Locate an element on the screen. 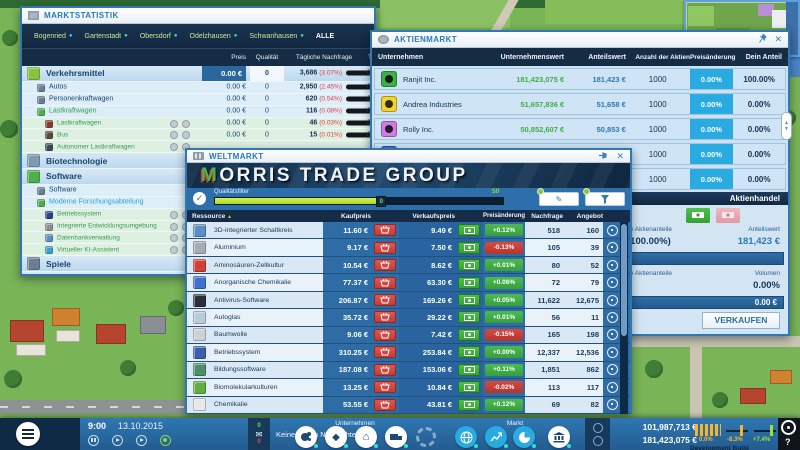 This screenshot has height=450, width=800. table-row: Aluminium 9.17 € 7.50 € -0.13% 105 is located at coordinates (408, 248).